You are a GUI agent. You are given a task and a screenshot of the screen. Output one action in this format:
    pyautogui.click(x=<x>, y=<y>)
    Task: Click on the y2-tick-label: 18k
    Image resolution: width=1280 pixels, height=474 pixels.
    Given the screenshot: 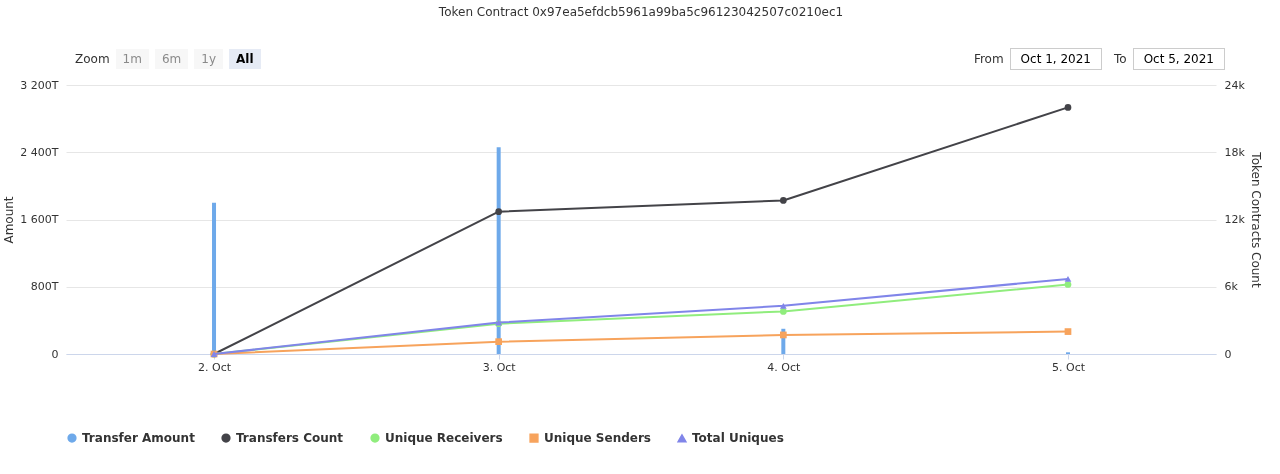 What is the action you would take?
    pyautogui.click(x=1235, y=152)
    